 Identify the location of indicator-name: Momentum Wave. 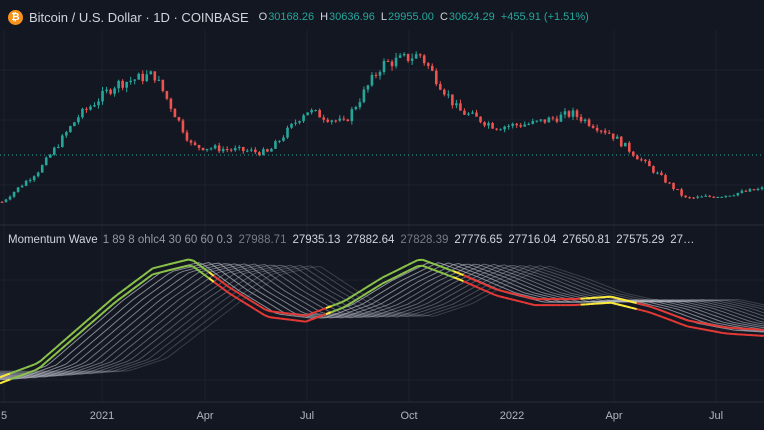
(53, 240).